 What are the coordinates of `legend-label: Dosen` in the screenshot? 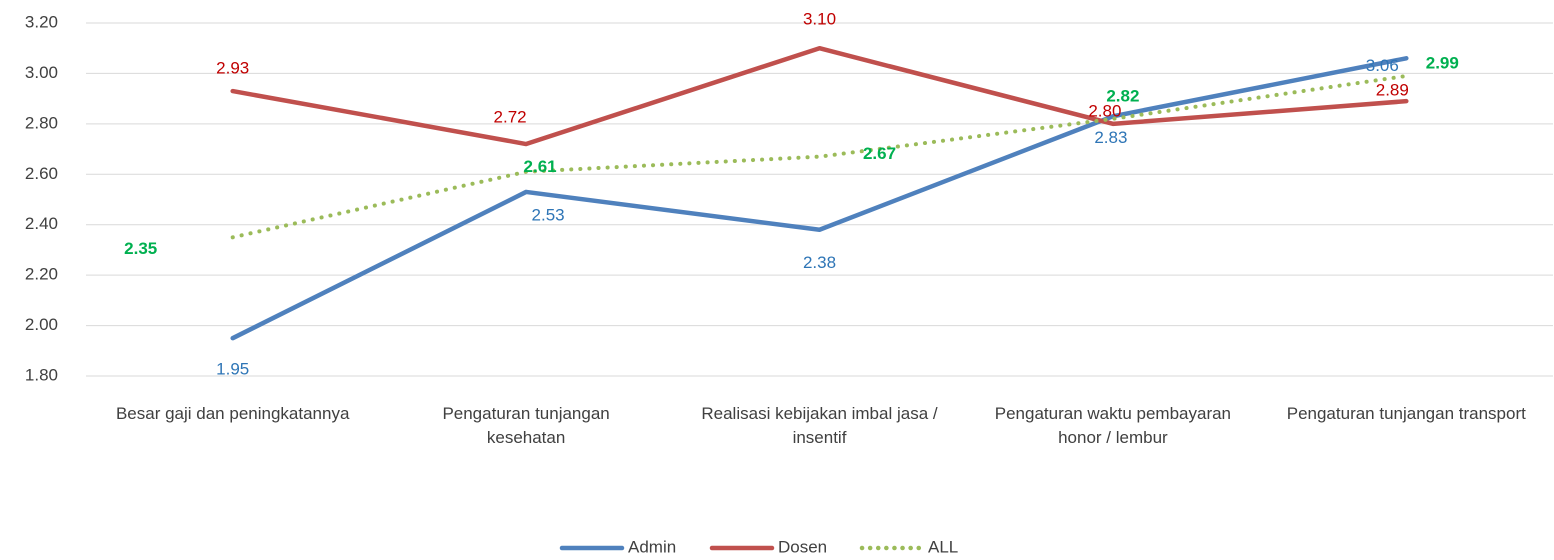 It's located at (802, 546).